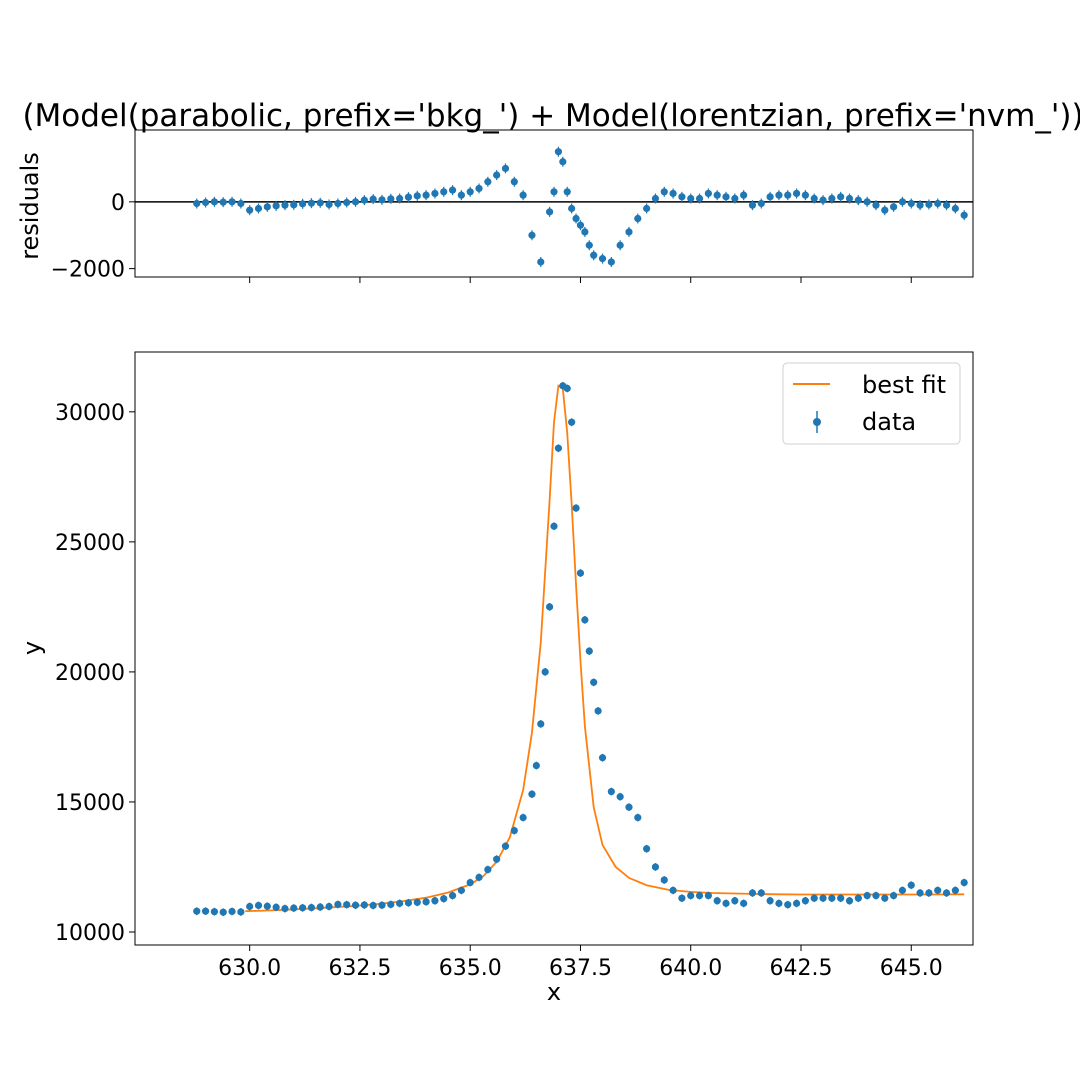 The height and width of the screenshot is (1080, 1080). What do you see at coordinates (817, 422) in the screenshot?
I see `legend-data-marker-swatch` at bounding box center [817, 422].